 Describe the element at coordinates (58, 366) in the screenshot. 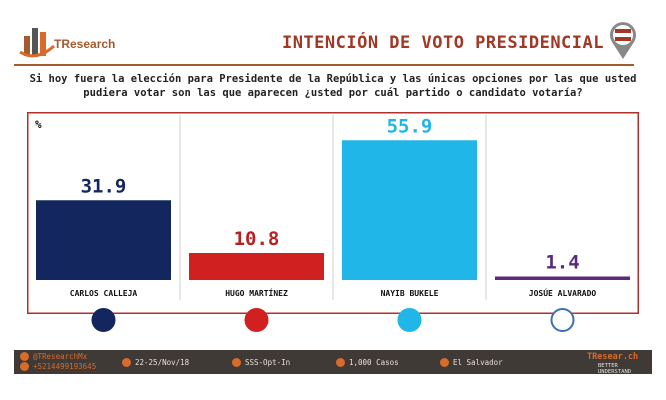

I see `footer-phone: +5214499193645` at that location.